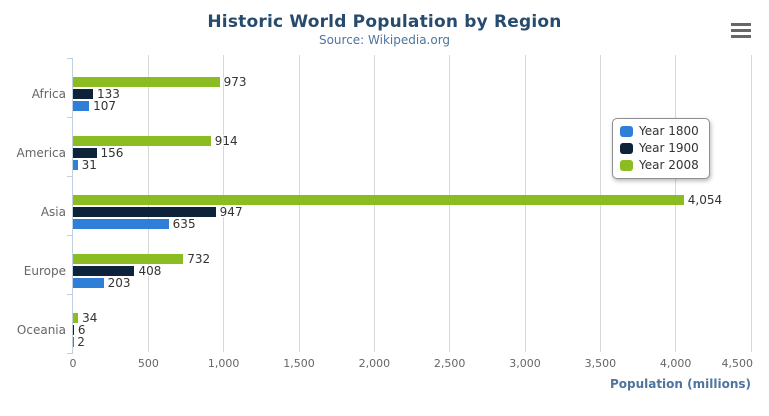  I want to click on bar-africa-year-2008, so click(146, 82).